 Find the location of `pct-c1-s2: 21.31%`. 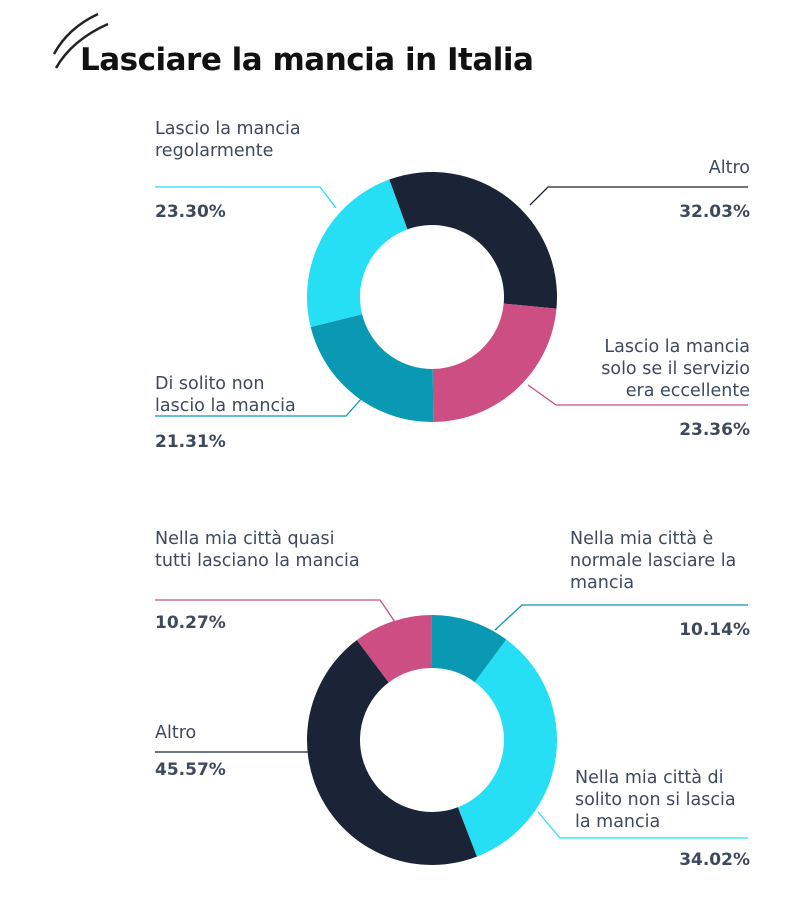

pct-c1-s2: 21.31% is located at coordinates (190, 442).